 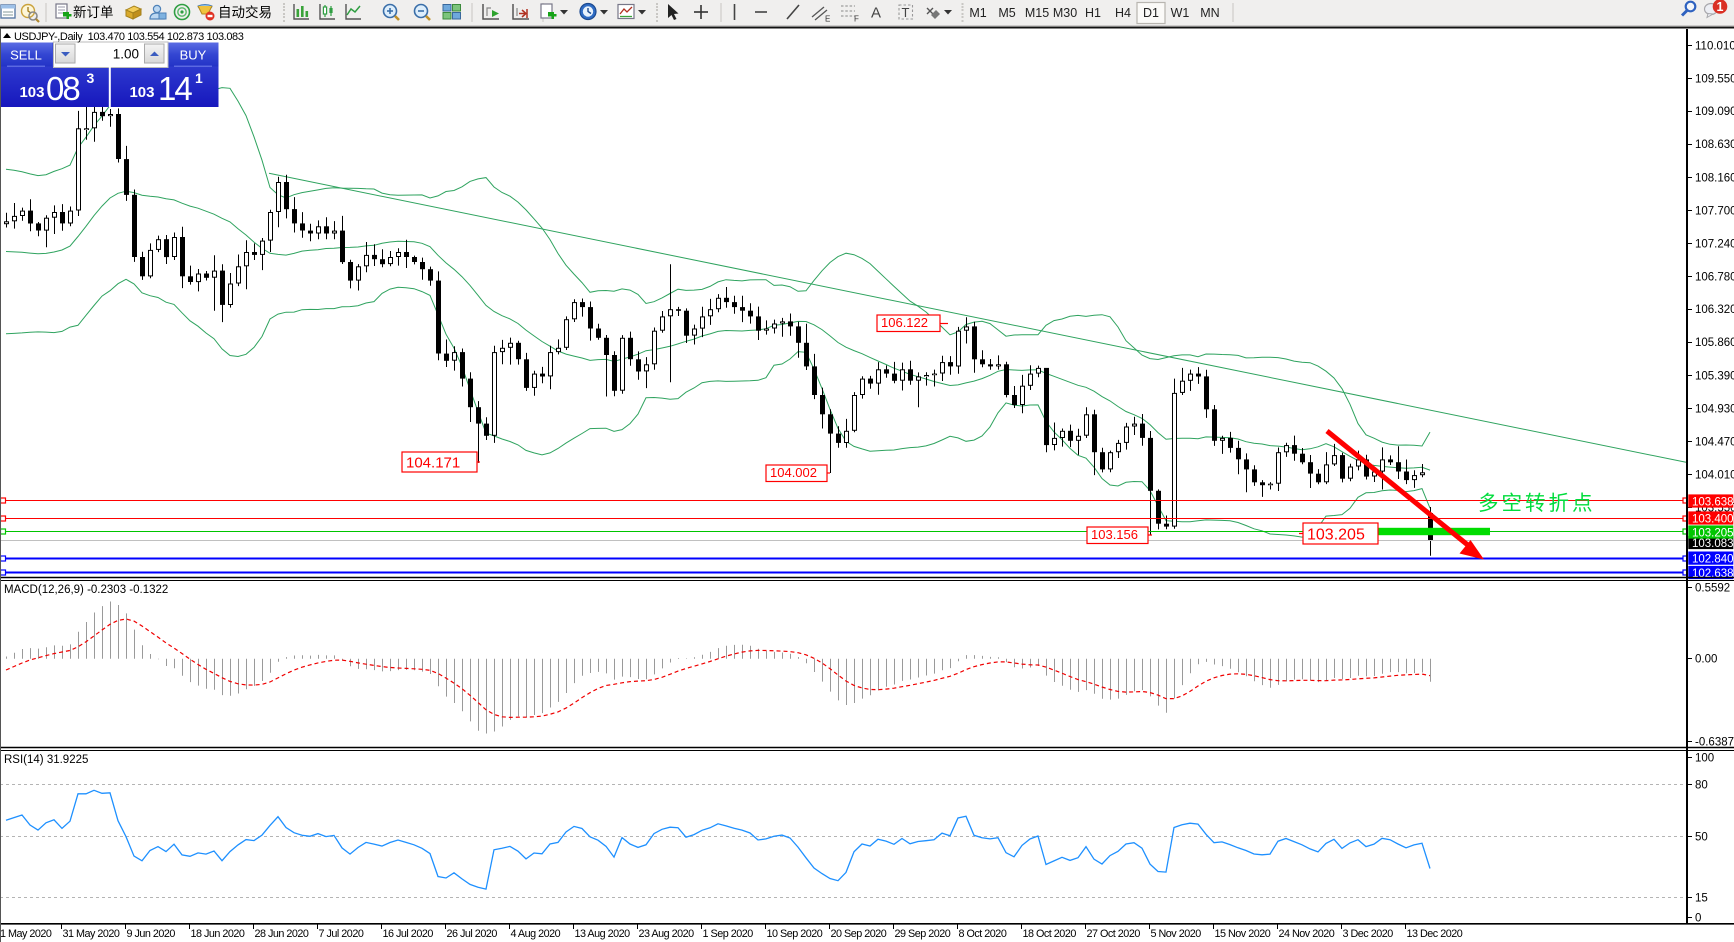 What do you see at coordinates (977, 13) in the screenshot?
I see `svg-text: M1` at bounding box center [977, 13].